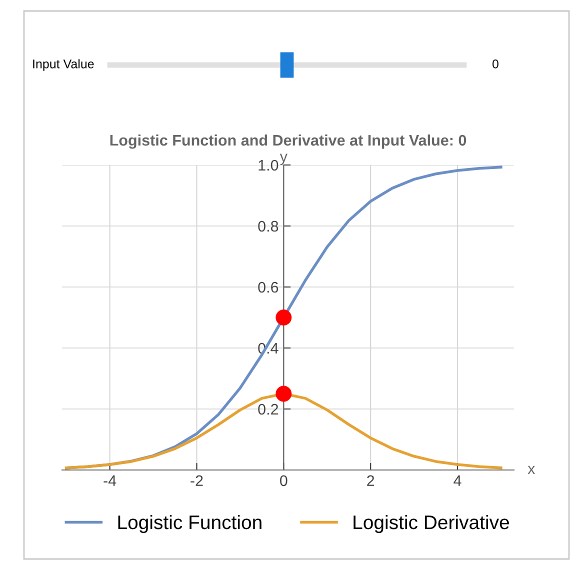 The width and height of the screenshot is (577, 571). What do you see at coordinates (190, 524) in the screenshot?
I see `legend-label: Logistic Function` at bounding box center [190, 524].